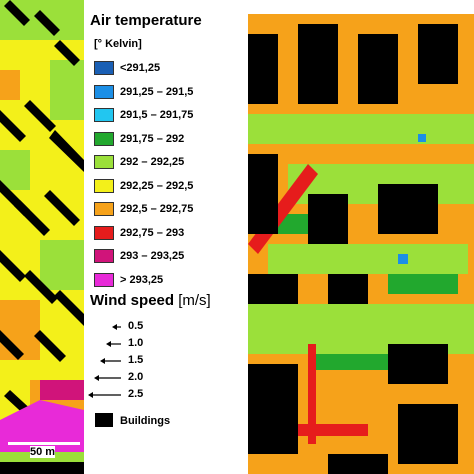  I want to click on divider, so click(240, 237).